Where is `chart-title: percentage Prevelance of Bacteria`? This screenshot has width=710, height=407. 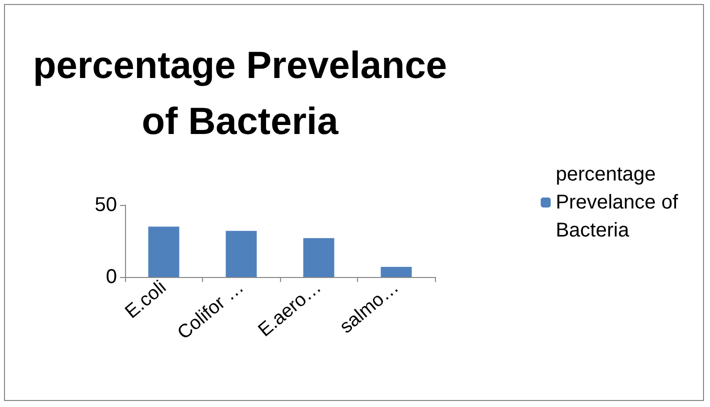
chart-title: percentage Prevelance of Bacteria is located at coordinates (240, 94).